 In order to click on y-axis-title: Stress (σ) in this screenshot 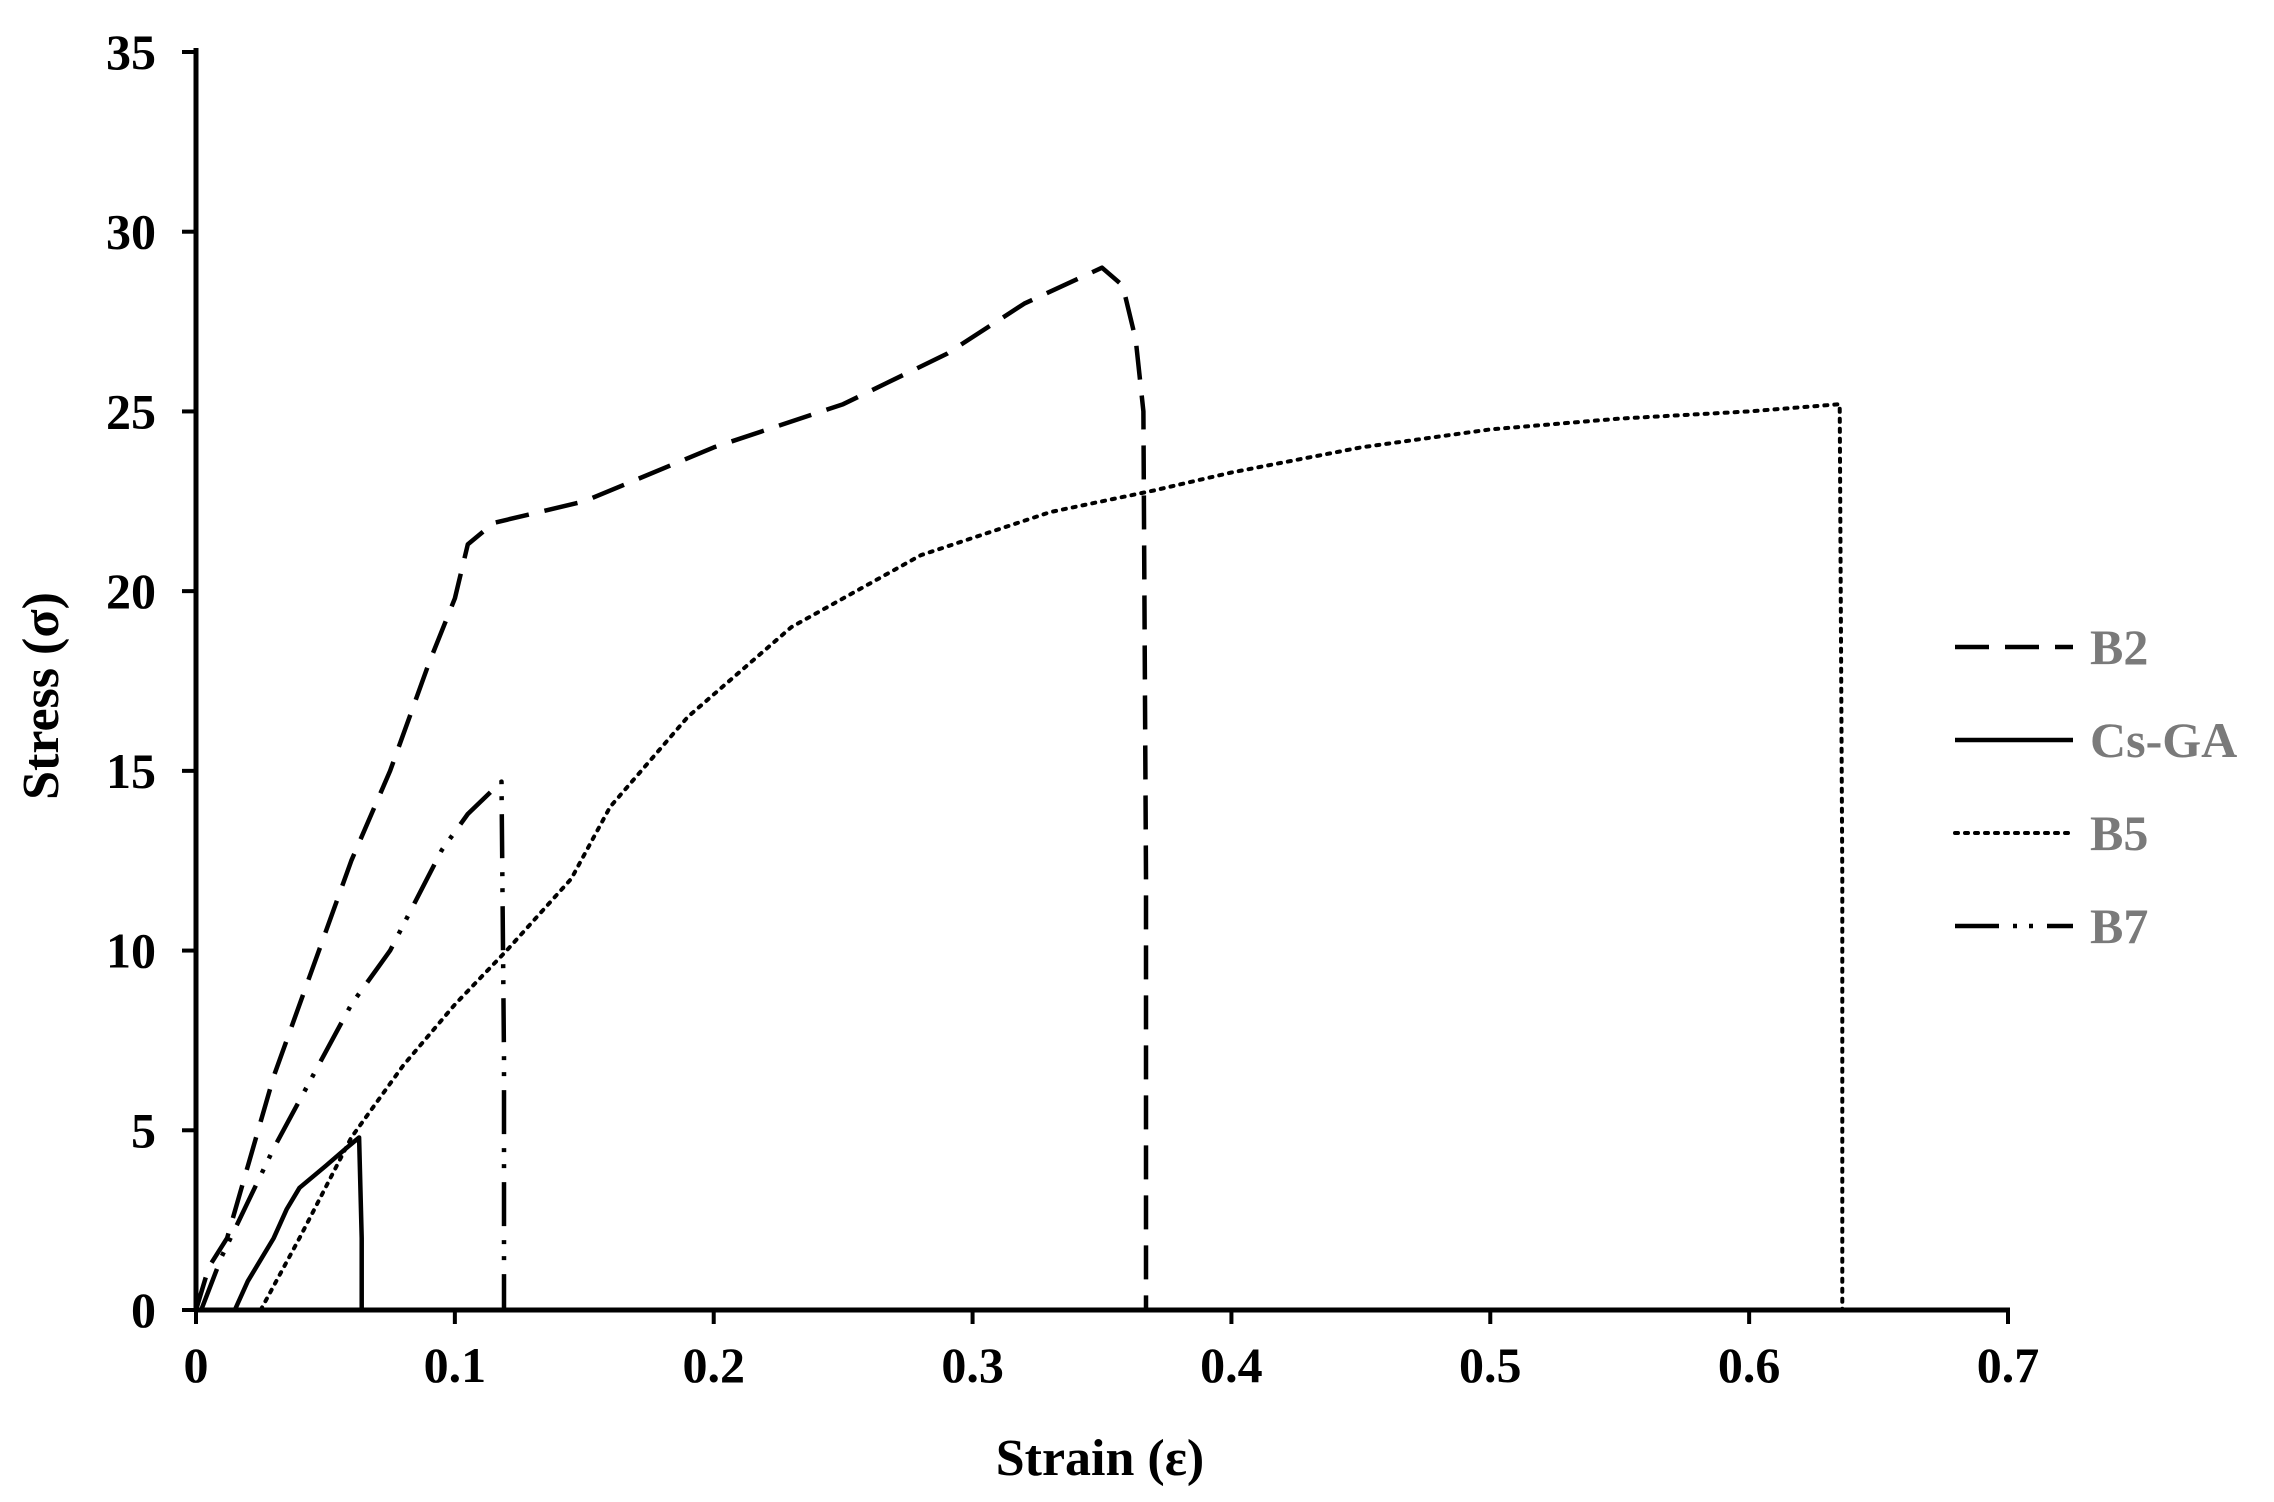, I will do `click(41, 696)`.